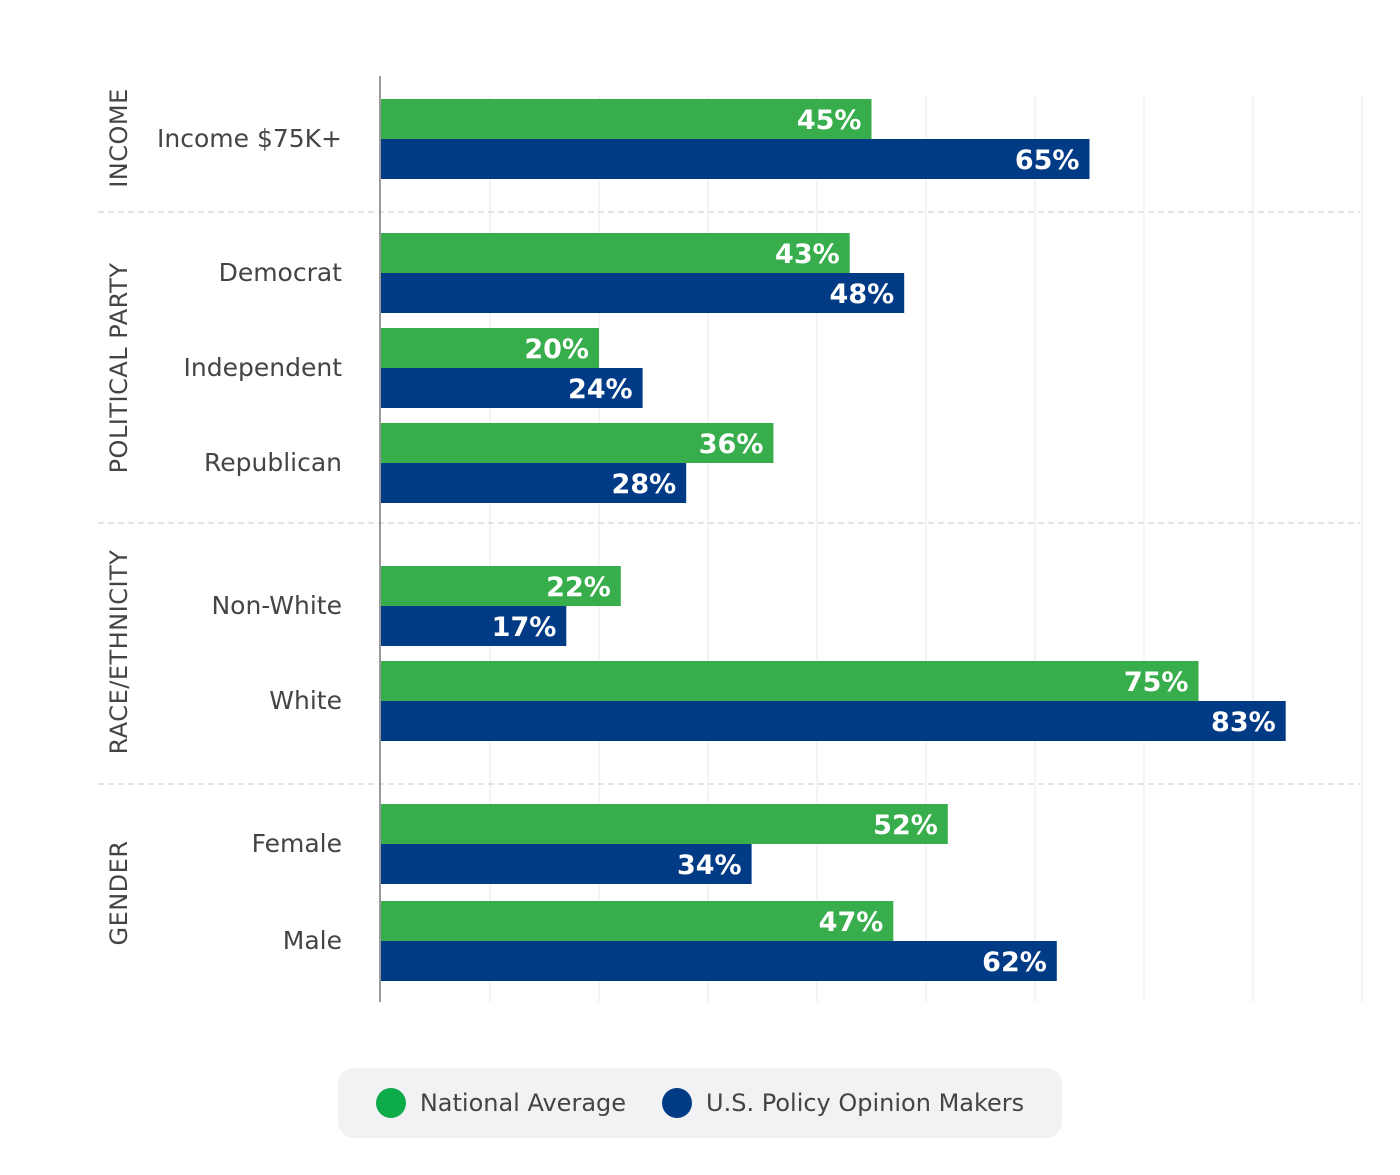  Describe the element at coordinates (615, 253) in the screenshot. I see `bar-democrat-national-average` at that location.